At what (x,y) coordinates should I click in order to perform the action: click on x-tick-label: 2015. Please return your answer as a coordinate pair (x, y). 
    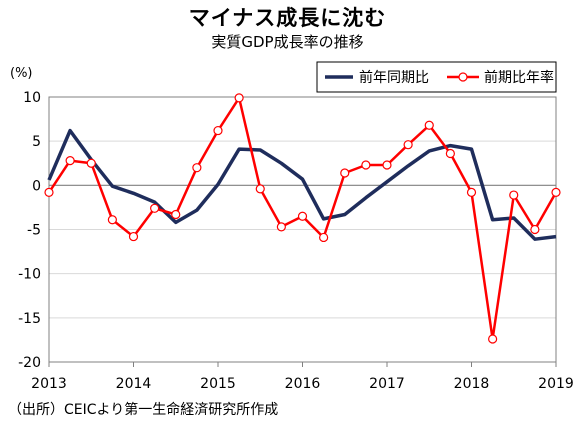
    Looking at the image, I should click on (218, 384).